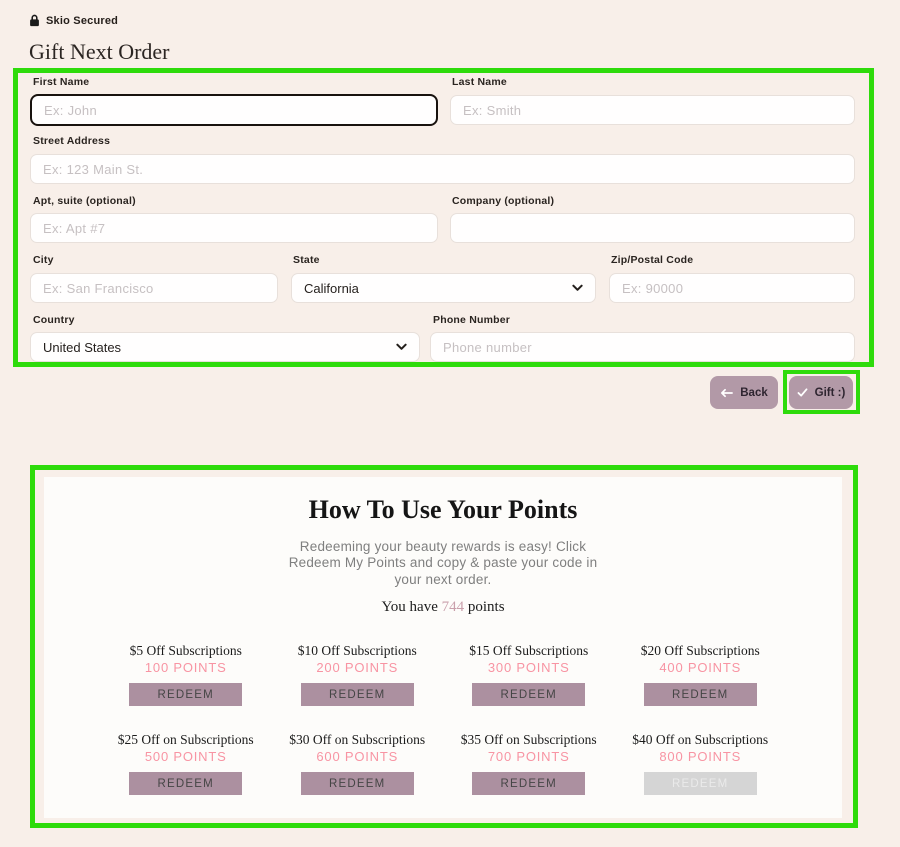 The width and height of the screenshot is (900, 847). I want to click on reward-points: 800 POINTS, so click(700, 756).